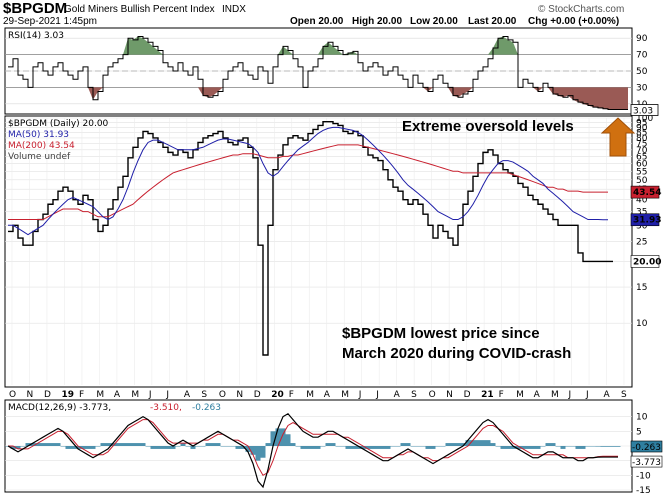 This screenshot has height=501, width=663. I want to click on x-tick-label: 21, so click(487, 395).